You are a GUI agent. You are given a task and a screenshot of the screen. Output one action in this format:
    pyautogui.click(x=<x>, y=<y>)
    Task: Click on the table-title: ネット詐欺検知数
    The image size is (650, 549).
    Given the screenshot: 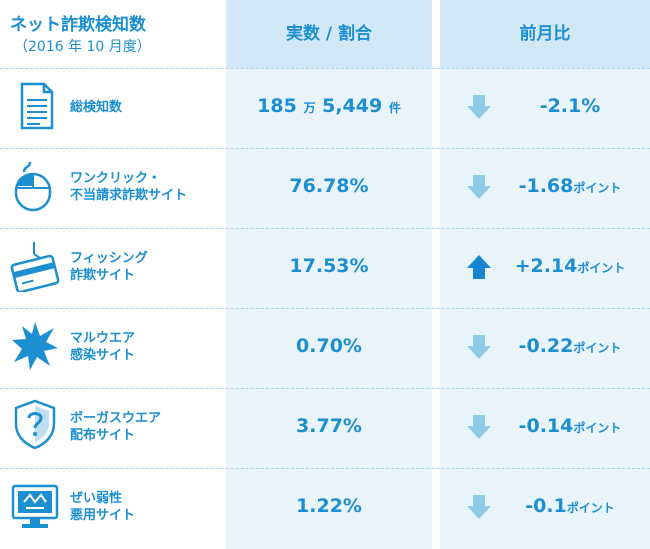 What is the action you would take?
    pyautogui.click(x=78, y=25)
    